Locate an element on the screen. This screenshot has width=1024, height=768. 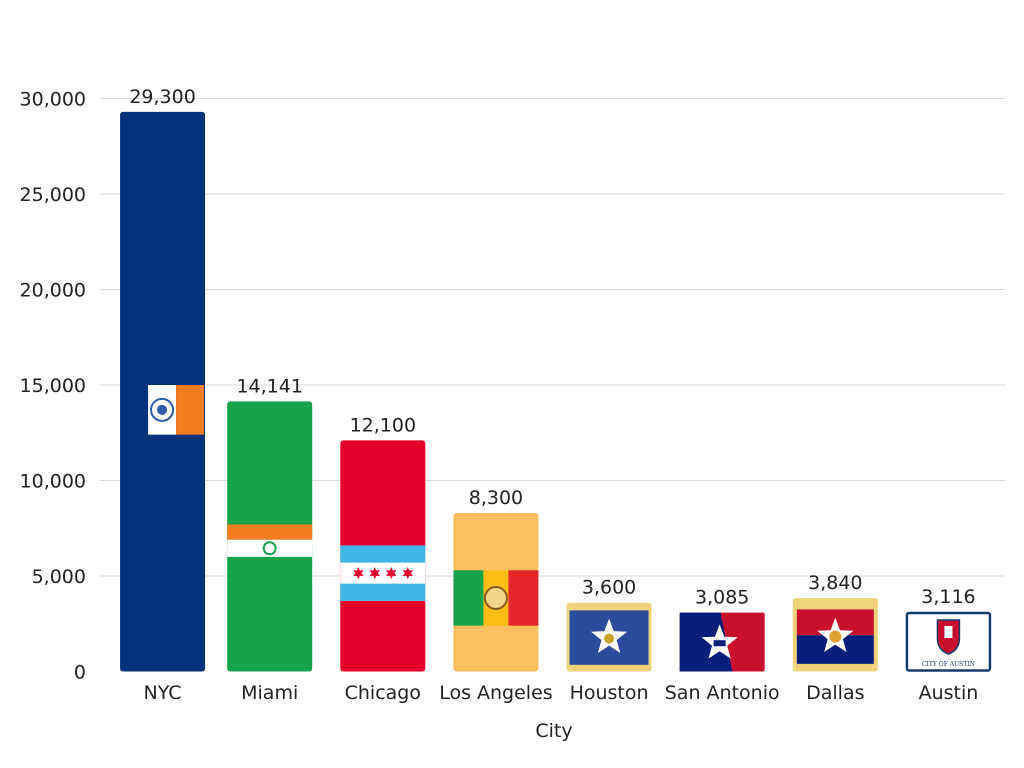
y-tick-label: 5,000 is located at coordinates (59, 577).